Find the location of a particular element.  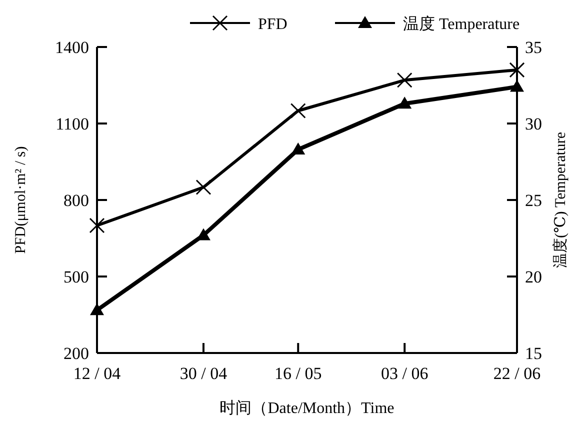

y2-tick-label: 25 is located at coordinates (533, 200).